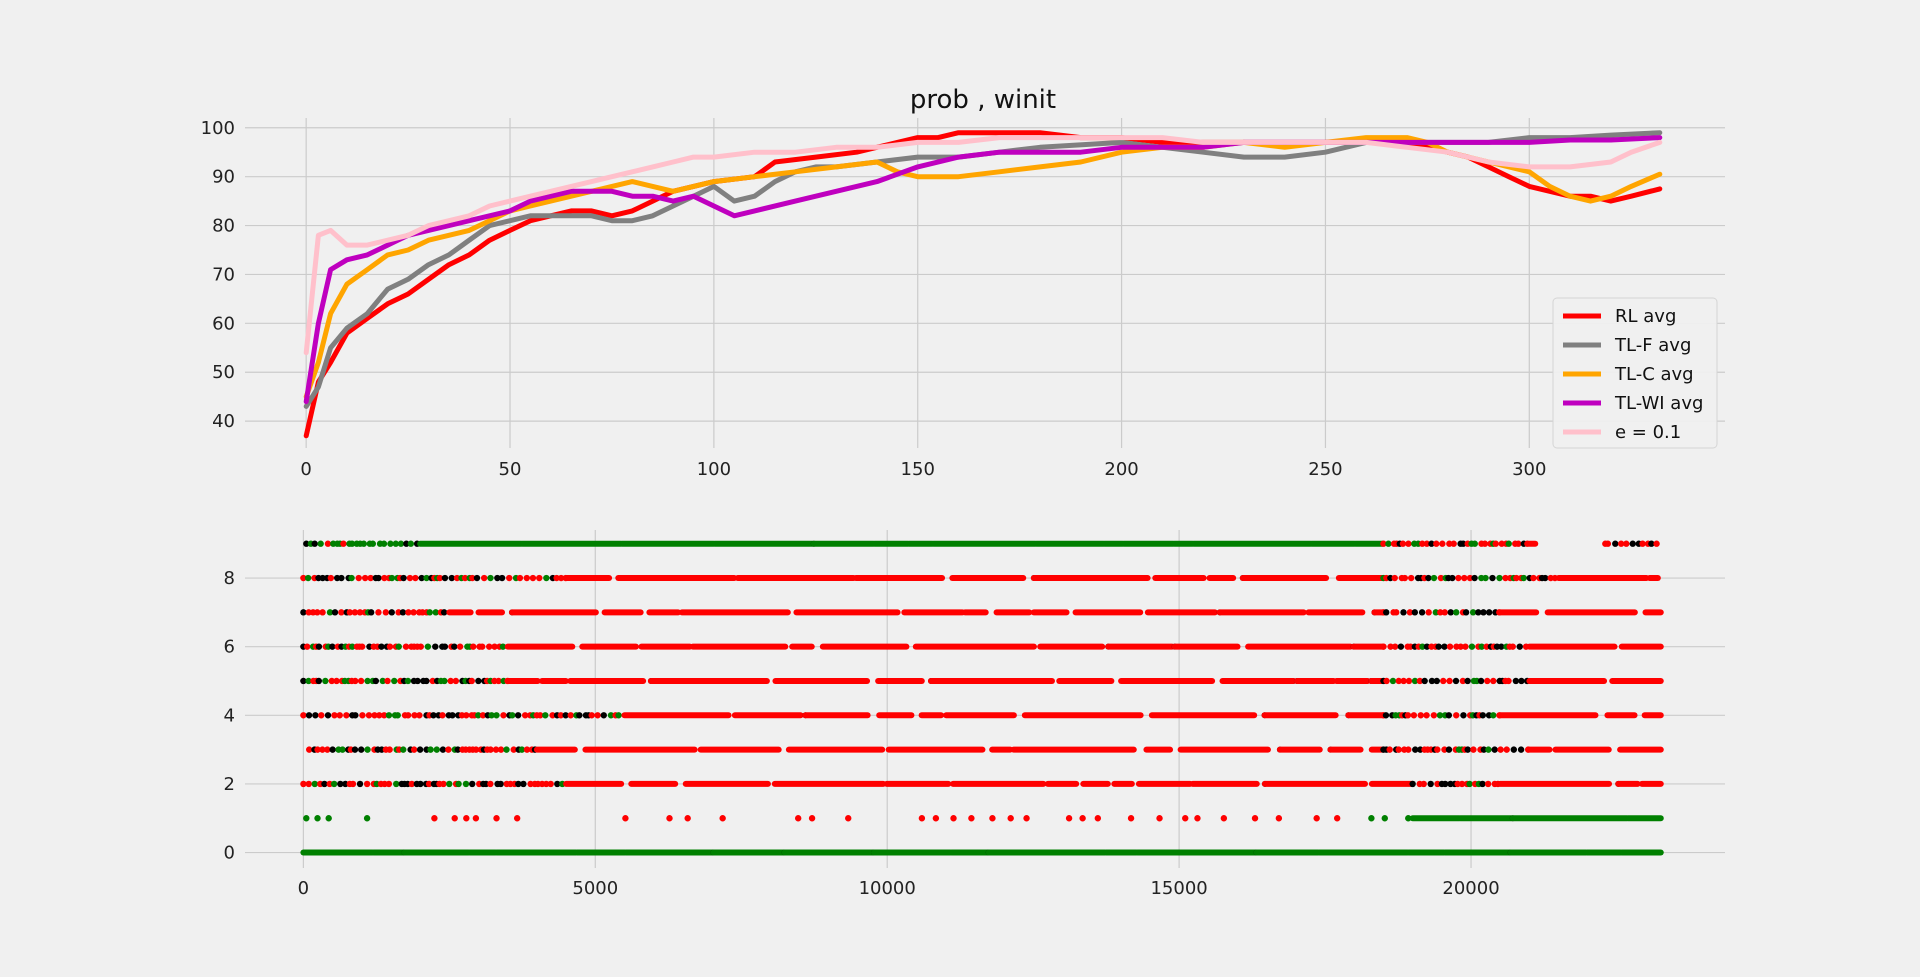 The image size is (1920, 977). What do you see at coordinates (918, 469) in the screenshot?
I see `top-x-tick-label: 150` at bounding box center [918, 469].